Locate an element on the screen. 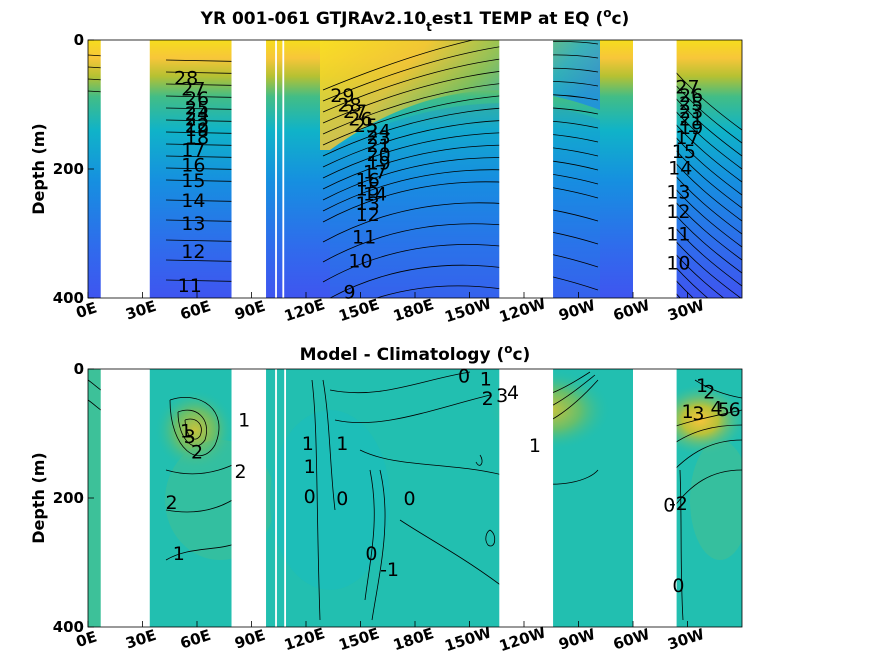 This screenshot has height=656, width=875. x-tick-label: 60W is located at coordinates (632, 639).